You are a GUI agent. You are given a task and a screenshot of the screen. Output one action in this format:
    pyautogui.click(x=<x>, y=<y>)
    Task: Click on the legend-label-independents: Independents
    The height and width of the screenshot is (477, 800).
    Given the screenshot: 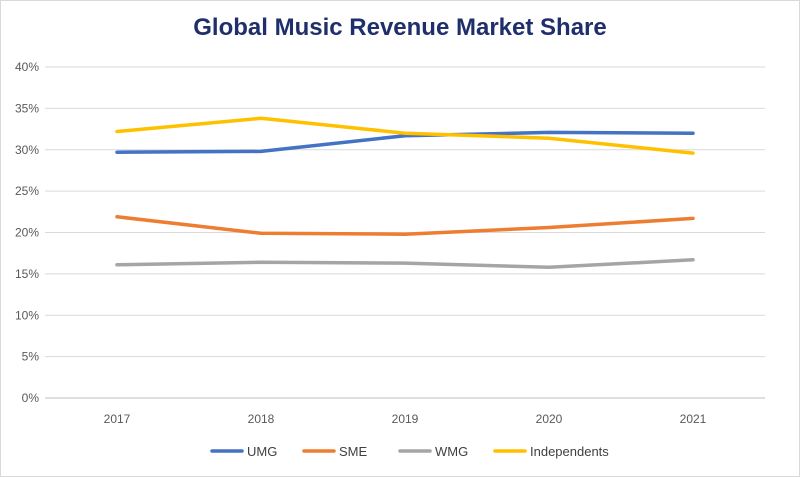 What is the action you would take?
    pyautogui.click(x=569, y=451)
    